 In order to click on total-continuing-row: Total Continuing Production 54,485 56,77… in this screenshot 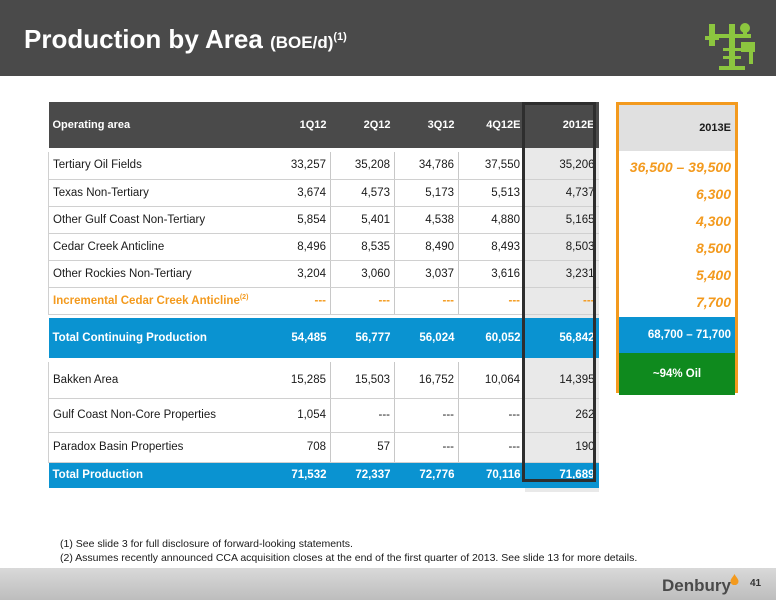, I will do `click(323, 338)`.